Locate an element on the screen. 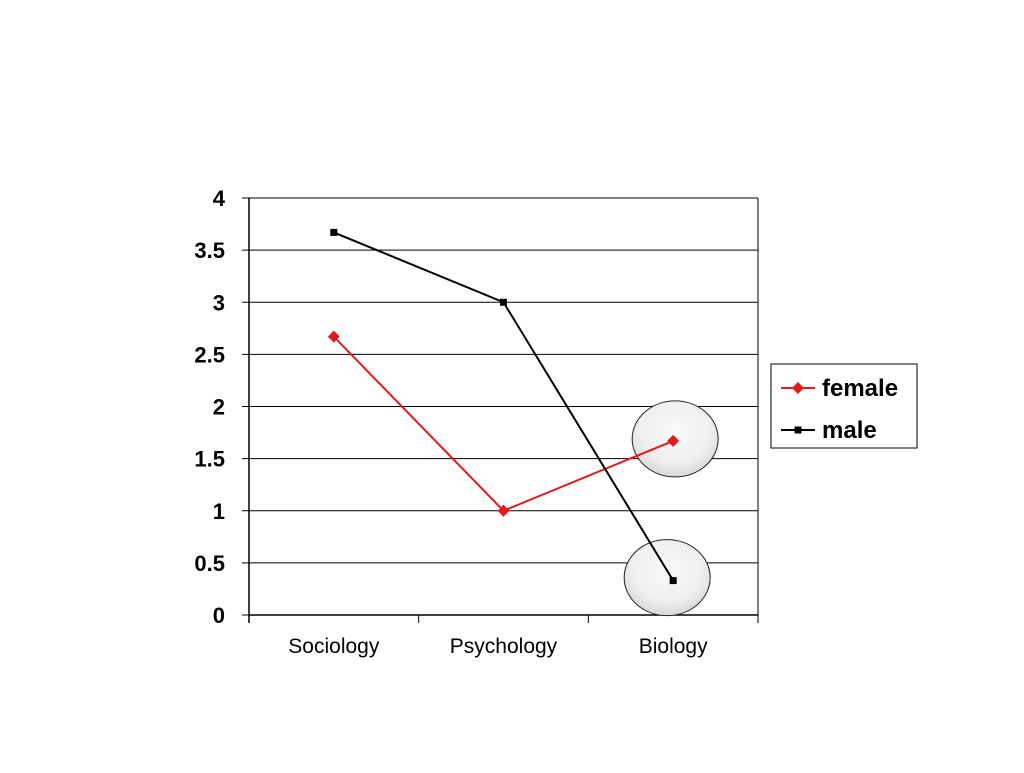 The image size is (1024, 773). series-line-female is located at coordinates (503, 423).